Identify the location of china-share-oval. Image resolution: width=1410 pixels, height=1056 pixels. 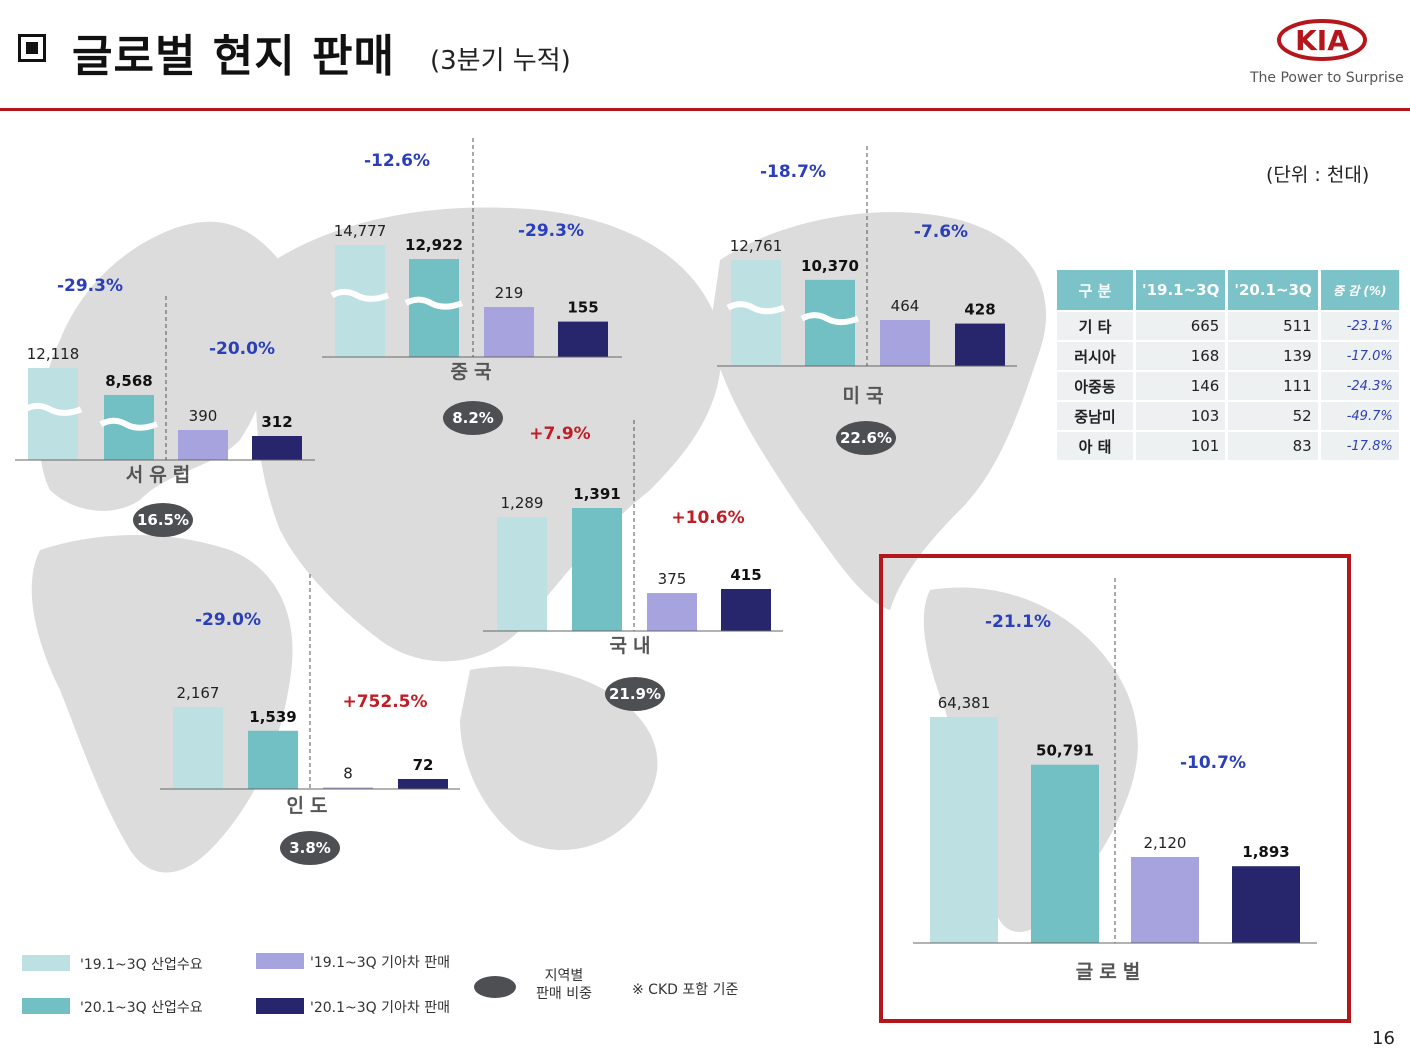
(473, 418).